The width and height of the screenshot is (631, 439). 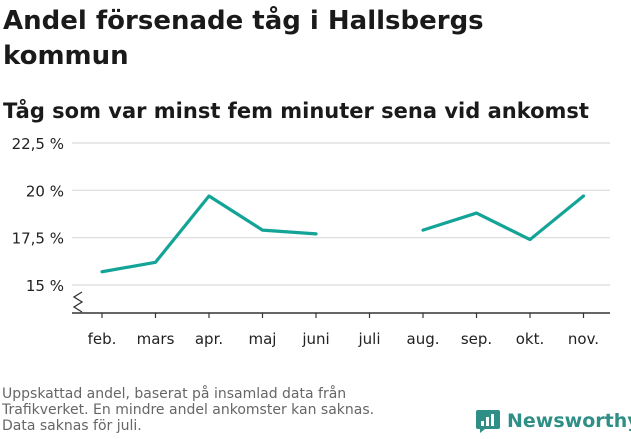 What do you see at coordinates (583, 339) in the screenshot?
I see `x-tick-label: nov.` at bounding box center [583, 339].